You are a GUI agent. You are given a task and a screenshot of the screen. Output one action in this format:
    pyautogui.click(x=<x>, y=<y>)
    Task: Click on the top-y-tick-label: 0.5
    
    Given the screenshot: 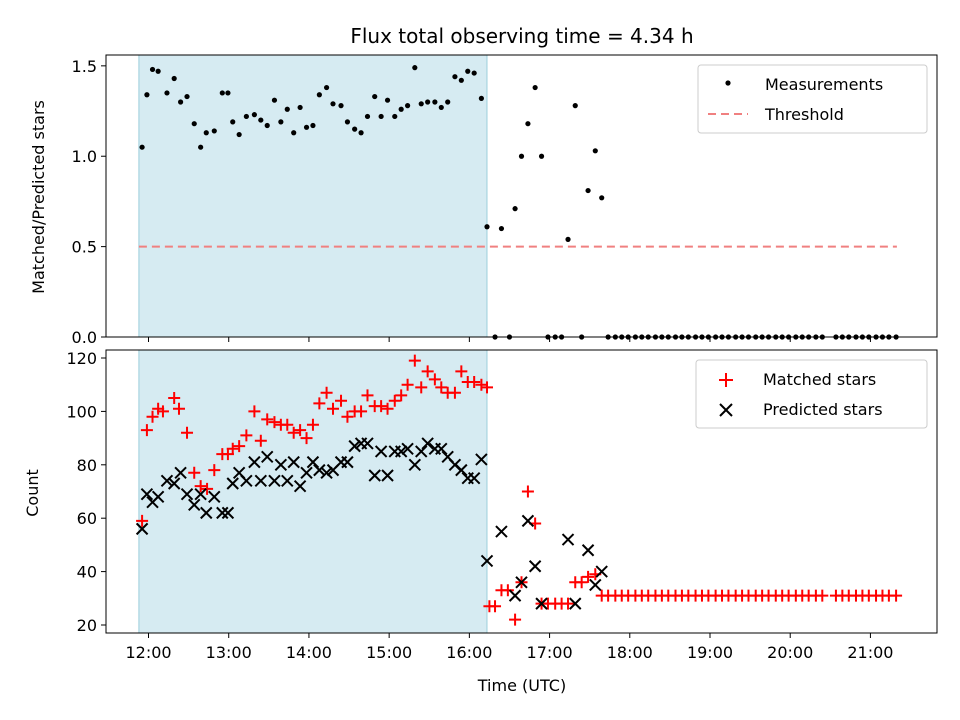 What is the action you would take?
    pyautogui.click(x=84, y=247)
    